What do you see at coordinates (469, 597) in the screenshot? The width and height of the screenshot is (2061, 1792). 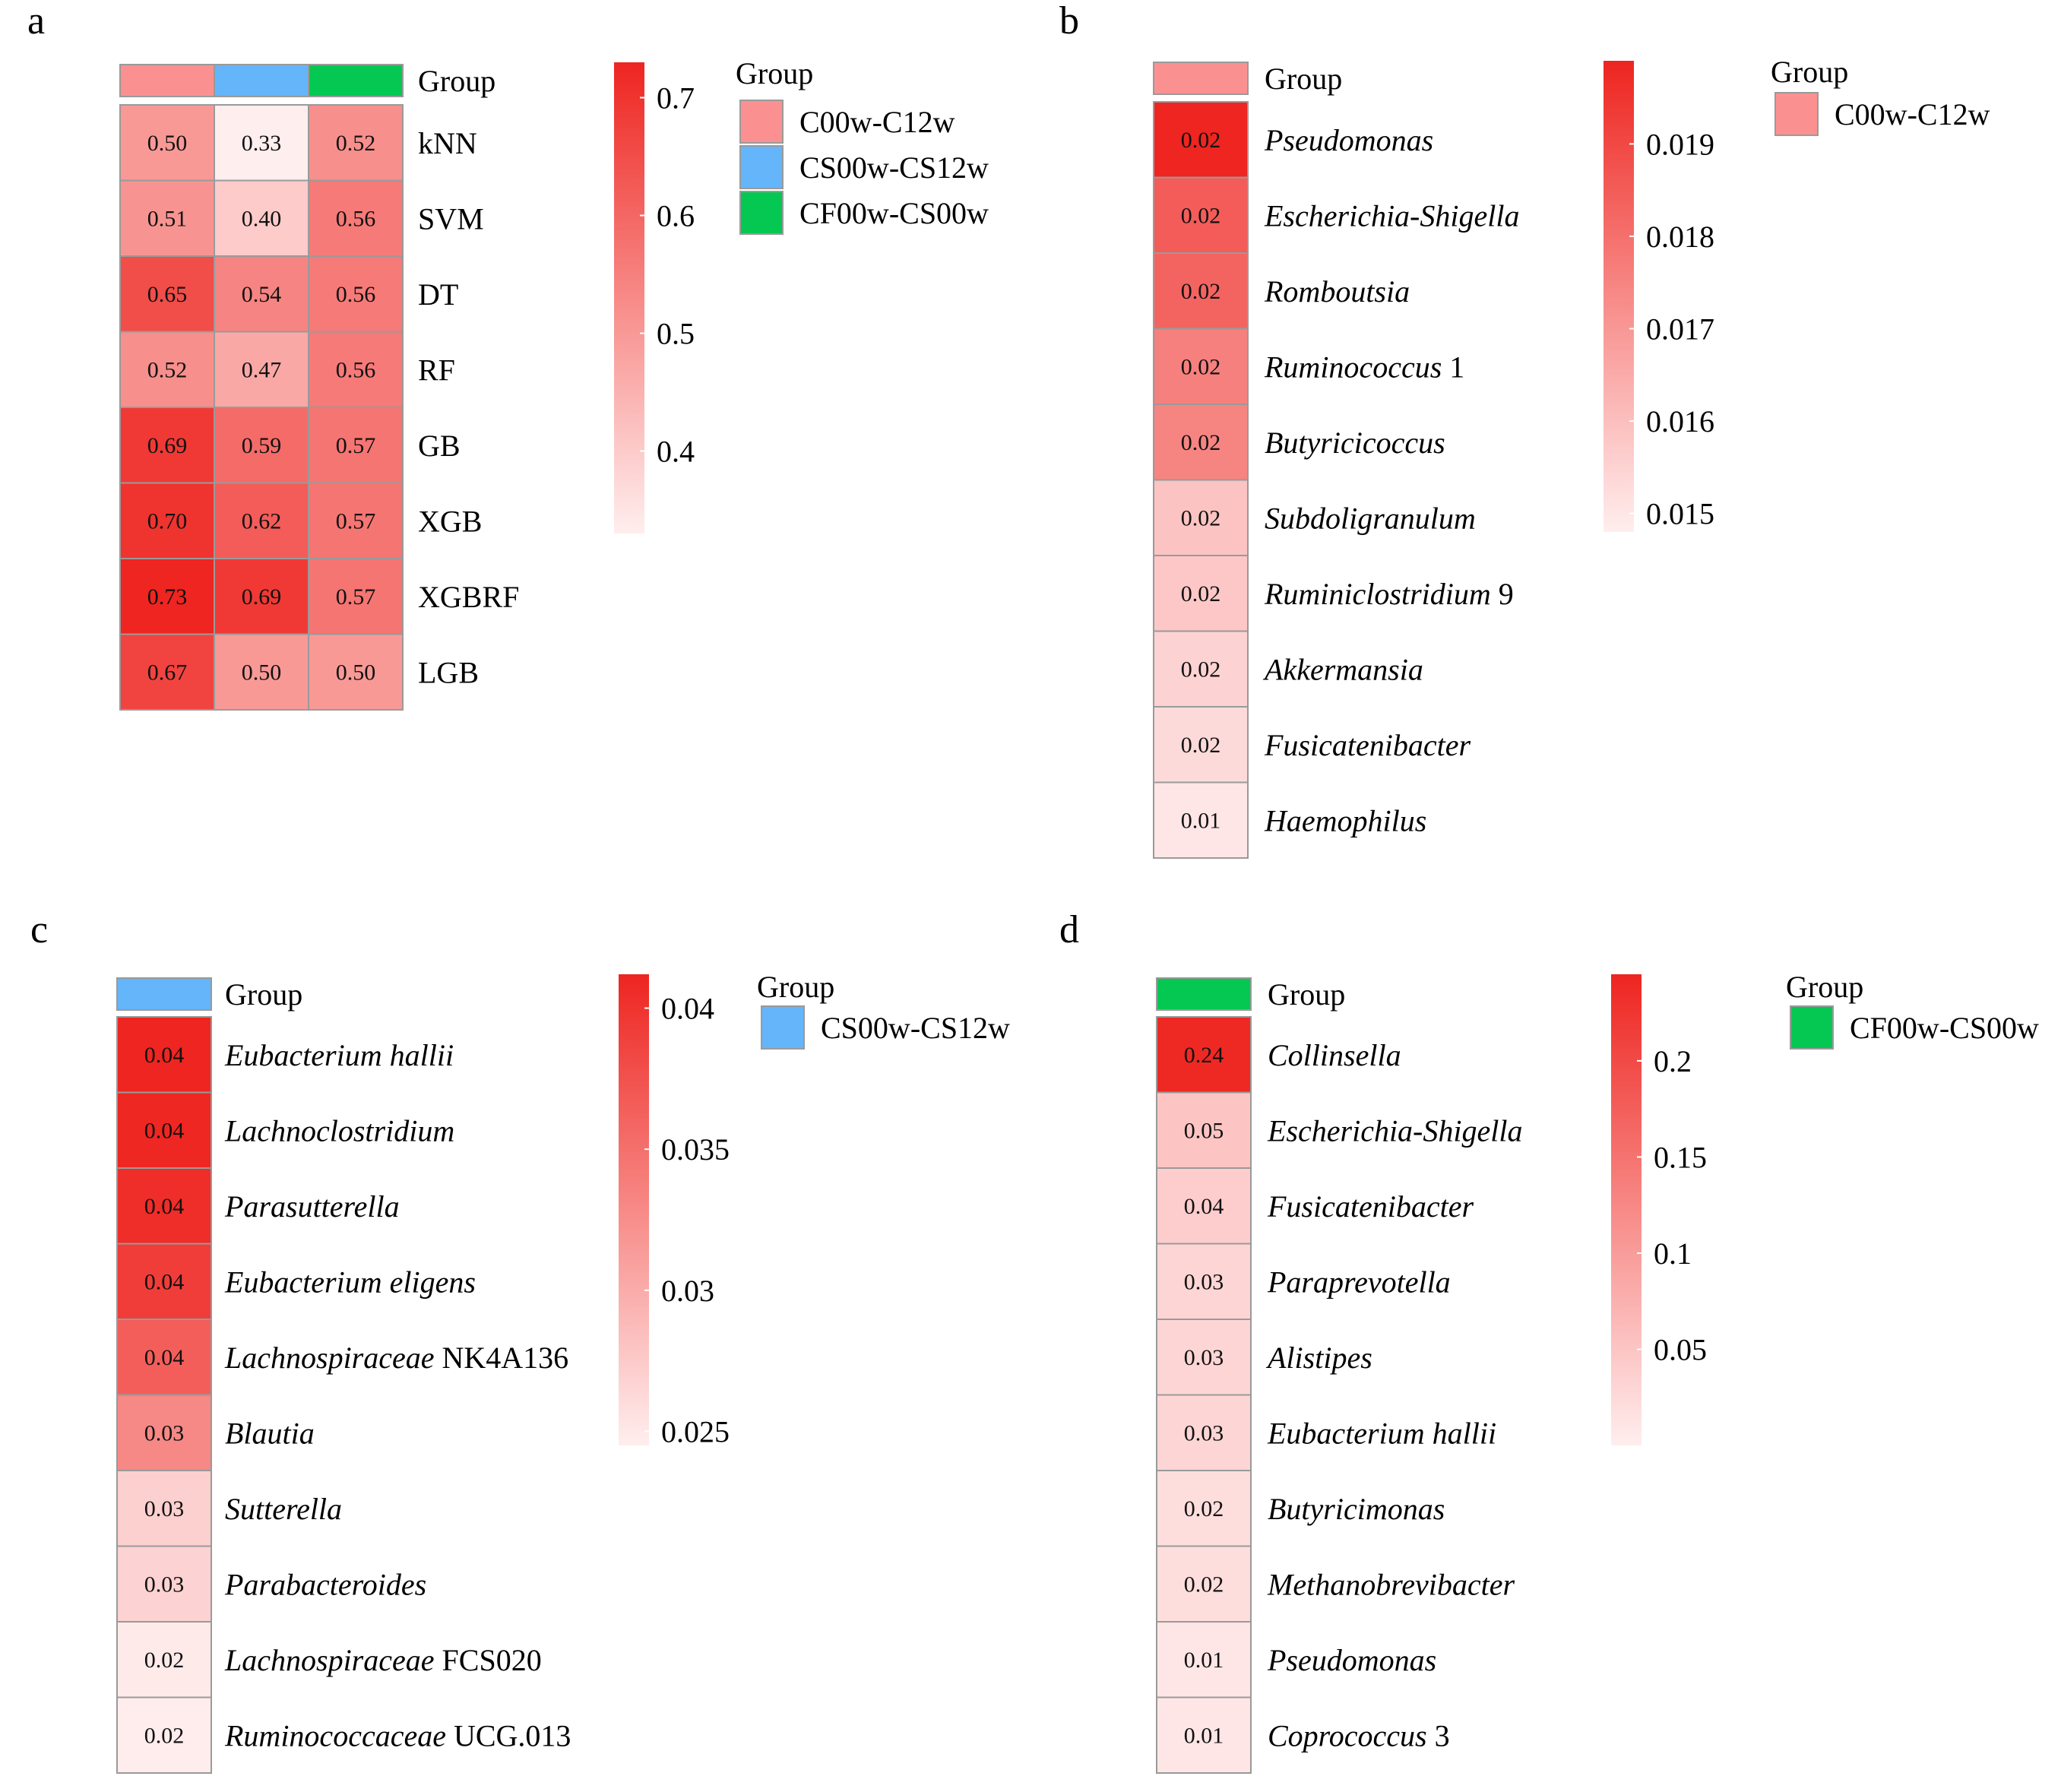 I see `row-label: XGBRF` at bounding box center [469, 597].